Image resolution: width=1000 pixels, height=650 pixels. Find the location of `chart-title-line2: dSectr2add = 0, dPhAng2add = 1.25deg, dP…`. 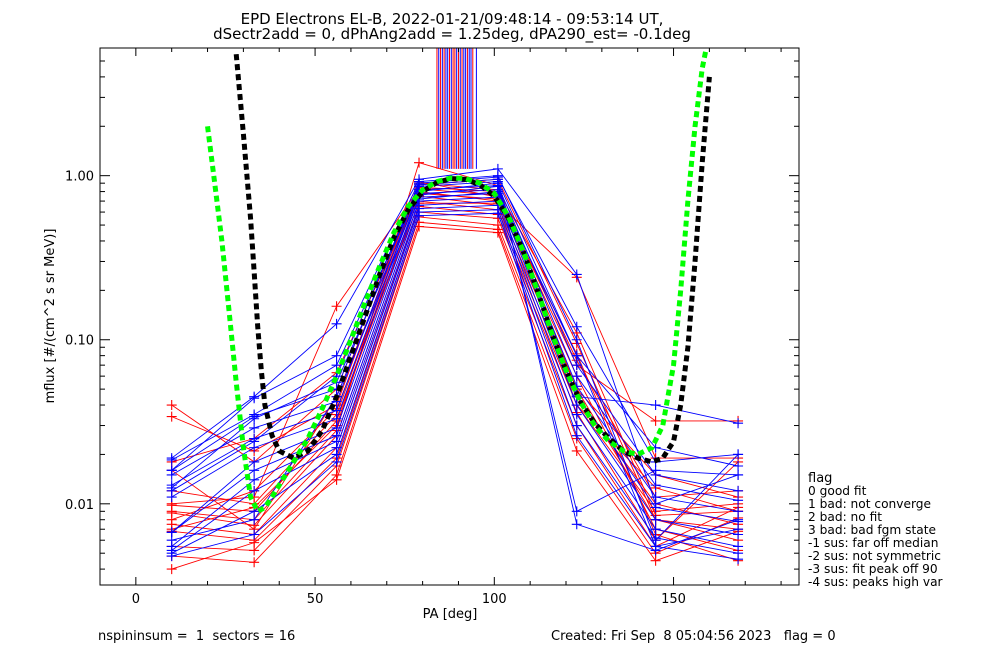

chart-title-line2: dSectr2add = 0, dPhAng2add = 1.25deg, dP… is located at coordinates (452, 34).